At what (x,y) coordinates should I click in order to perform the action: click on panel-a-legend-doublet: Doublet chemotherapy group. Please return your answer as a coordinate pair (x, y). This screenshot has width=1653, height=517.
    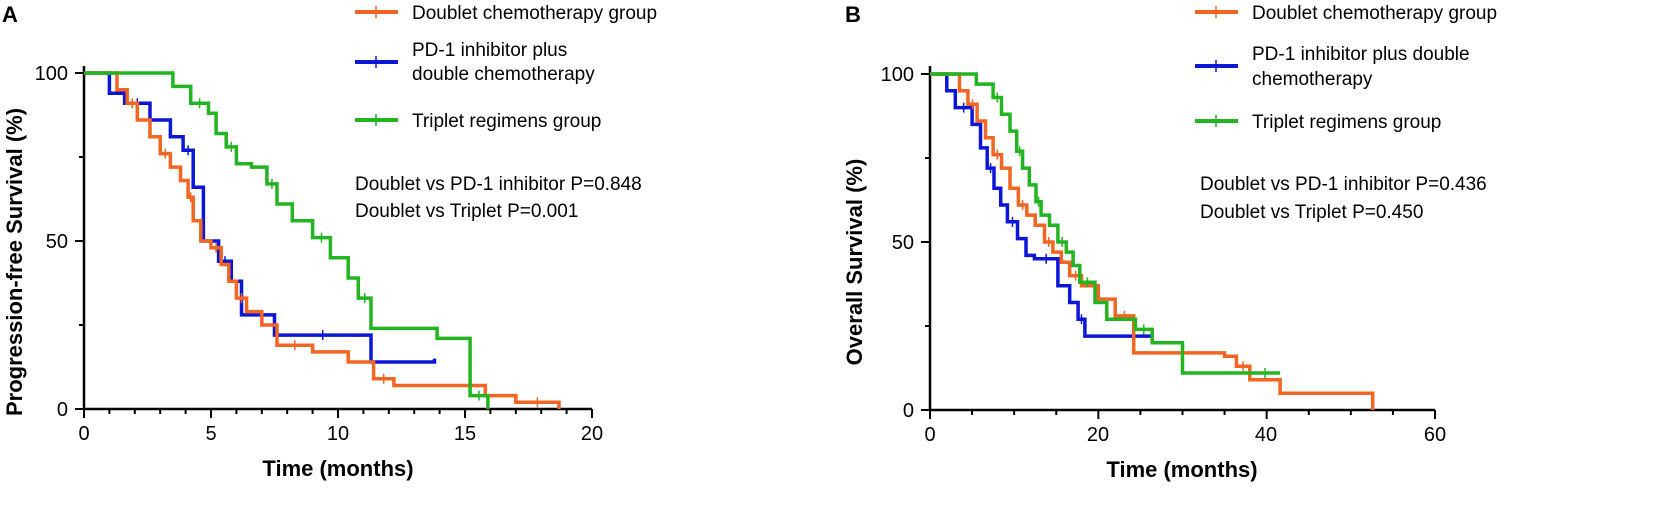
    Looking at the image, I should click on (534, 13).